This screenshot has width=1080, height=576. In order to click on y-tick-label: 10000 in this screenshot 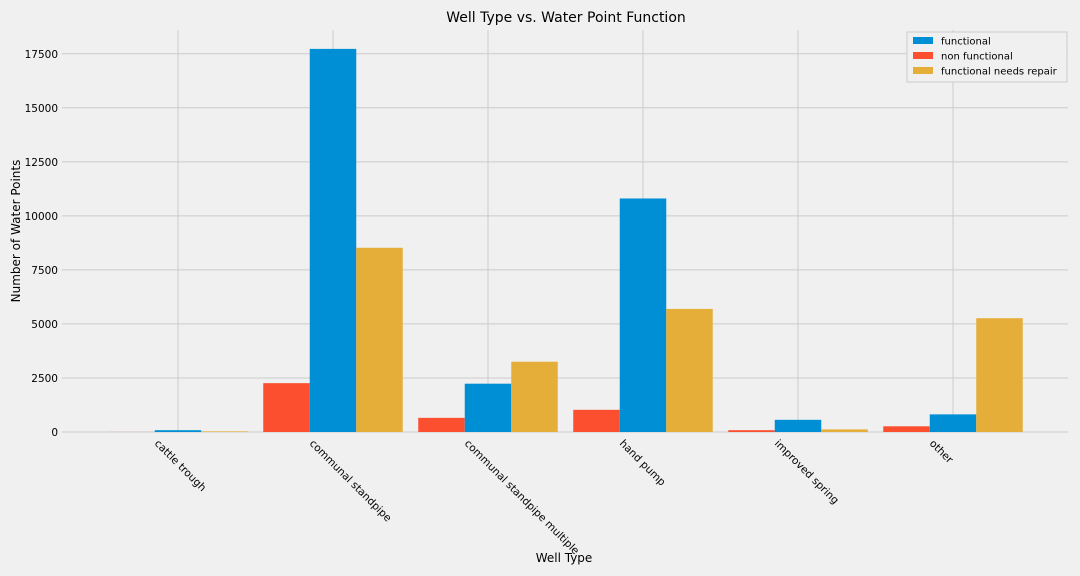, I will do `click(41, 217)`.